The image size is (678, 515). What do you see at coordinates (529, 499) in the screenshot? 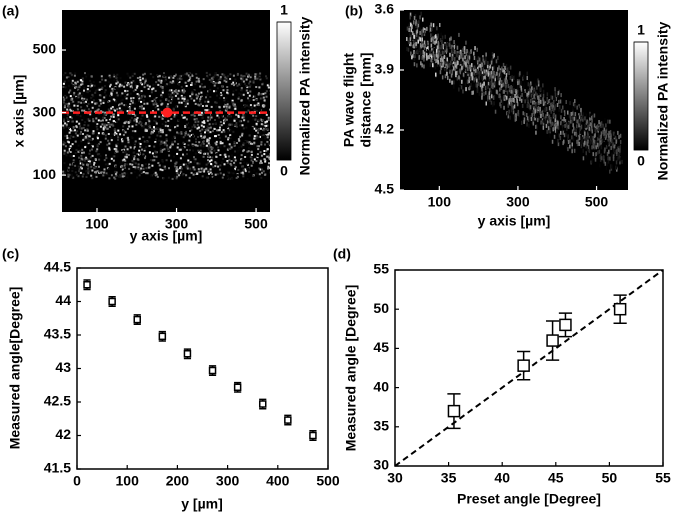
I see `x-axis-label: Preset angle [Degree]` at bounding box center [529, 499].